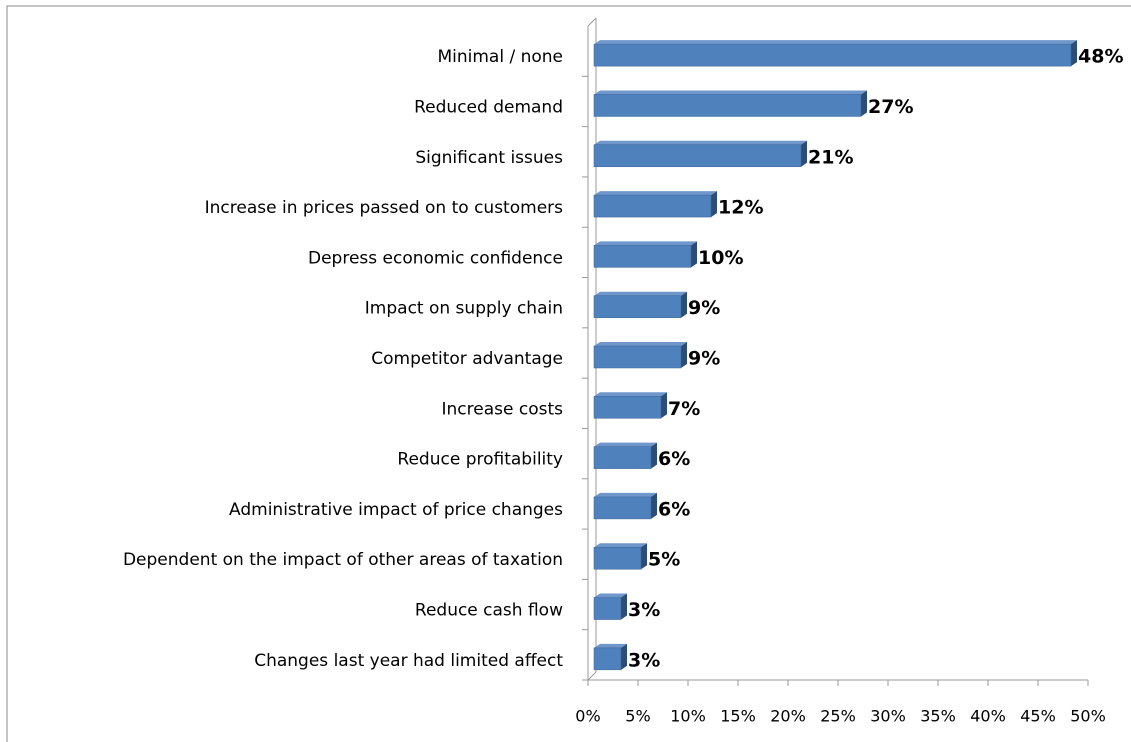 This screenshot has width=1131, height=742. What do you see at coordinates (988, 716) in the screenshot?
I see `x-tick-label: 40%` at bounding box center [988, 716].